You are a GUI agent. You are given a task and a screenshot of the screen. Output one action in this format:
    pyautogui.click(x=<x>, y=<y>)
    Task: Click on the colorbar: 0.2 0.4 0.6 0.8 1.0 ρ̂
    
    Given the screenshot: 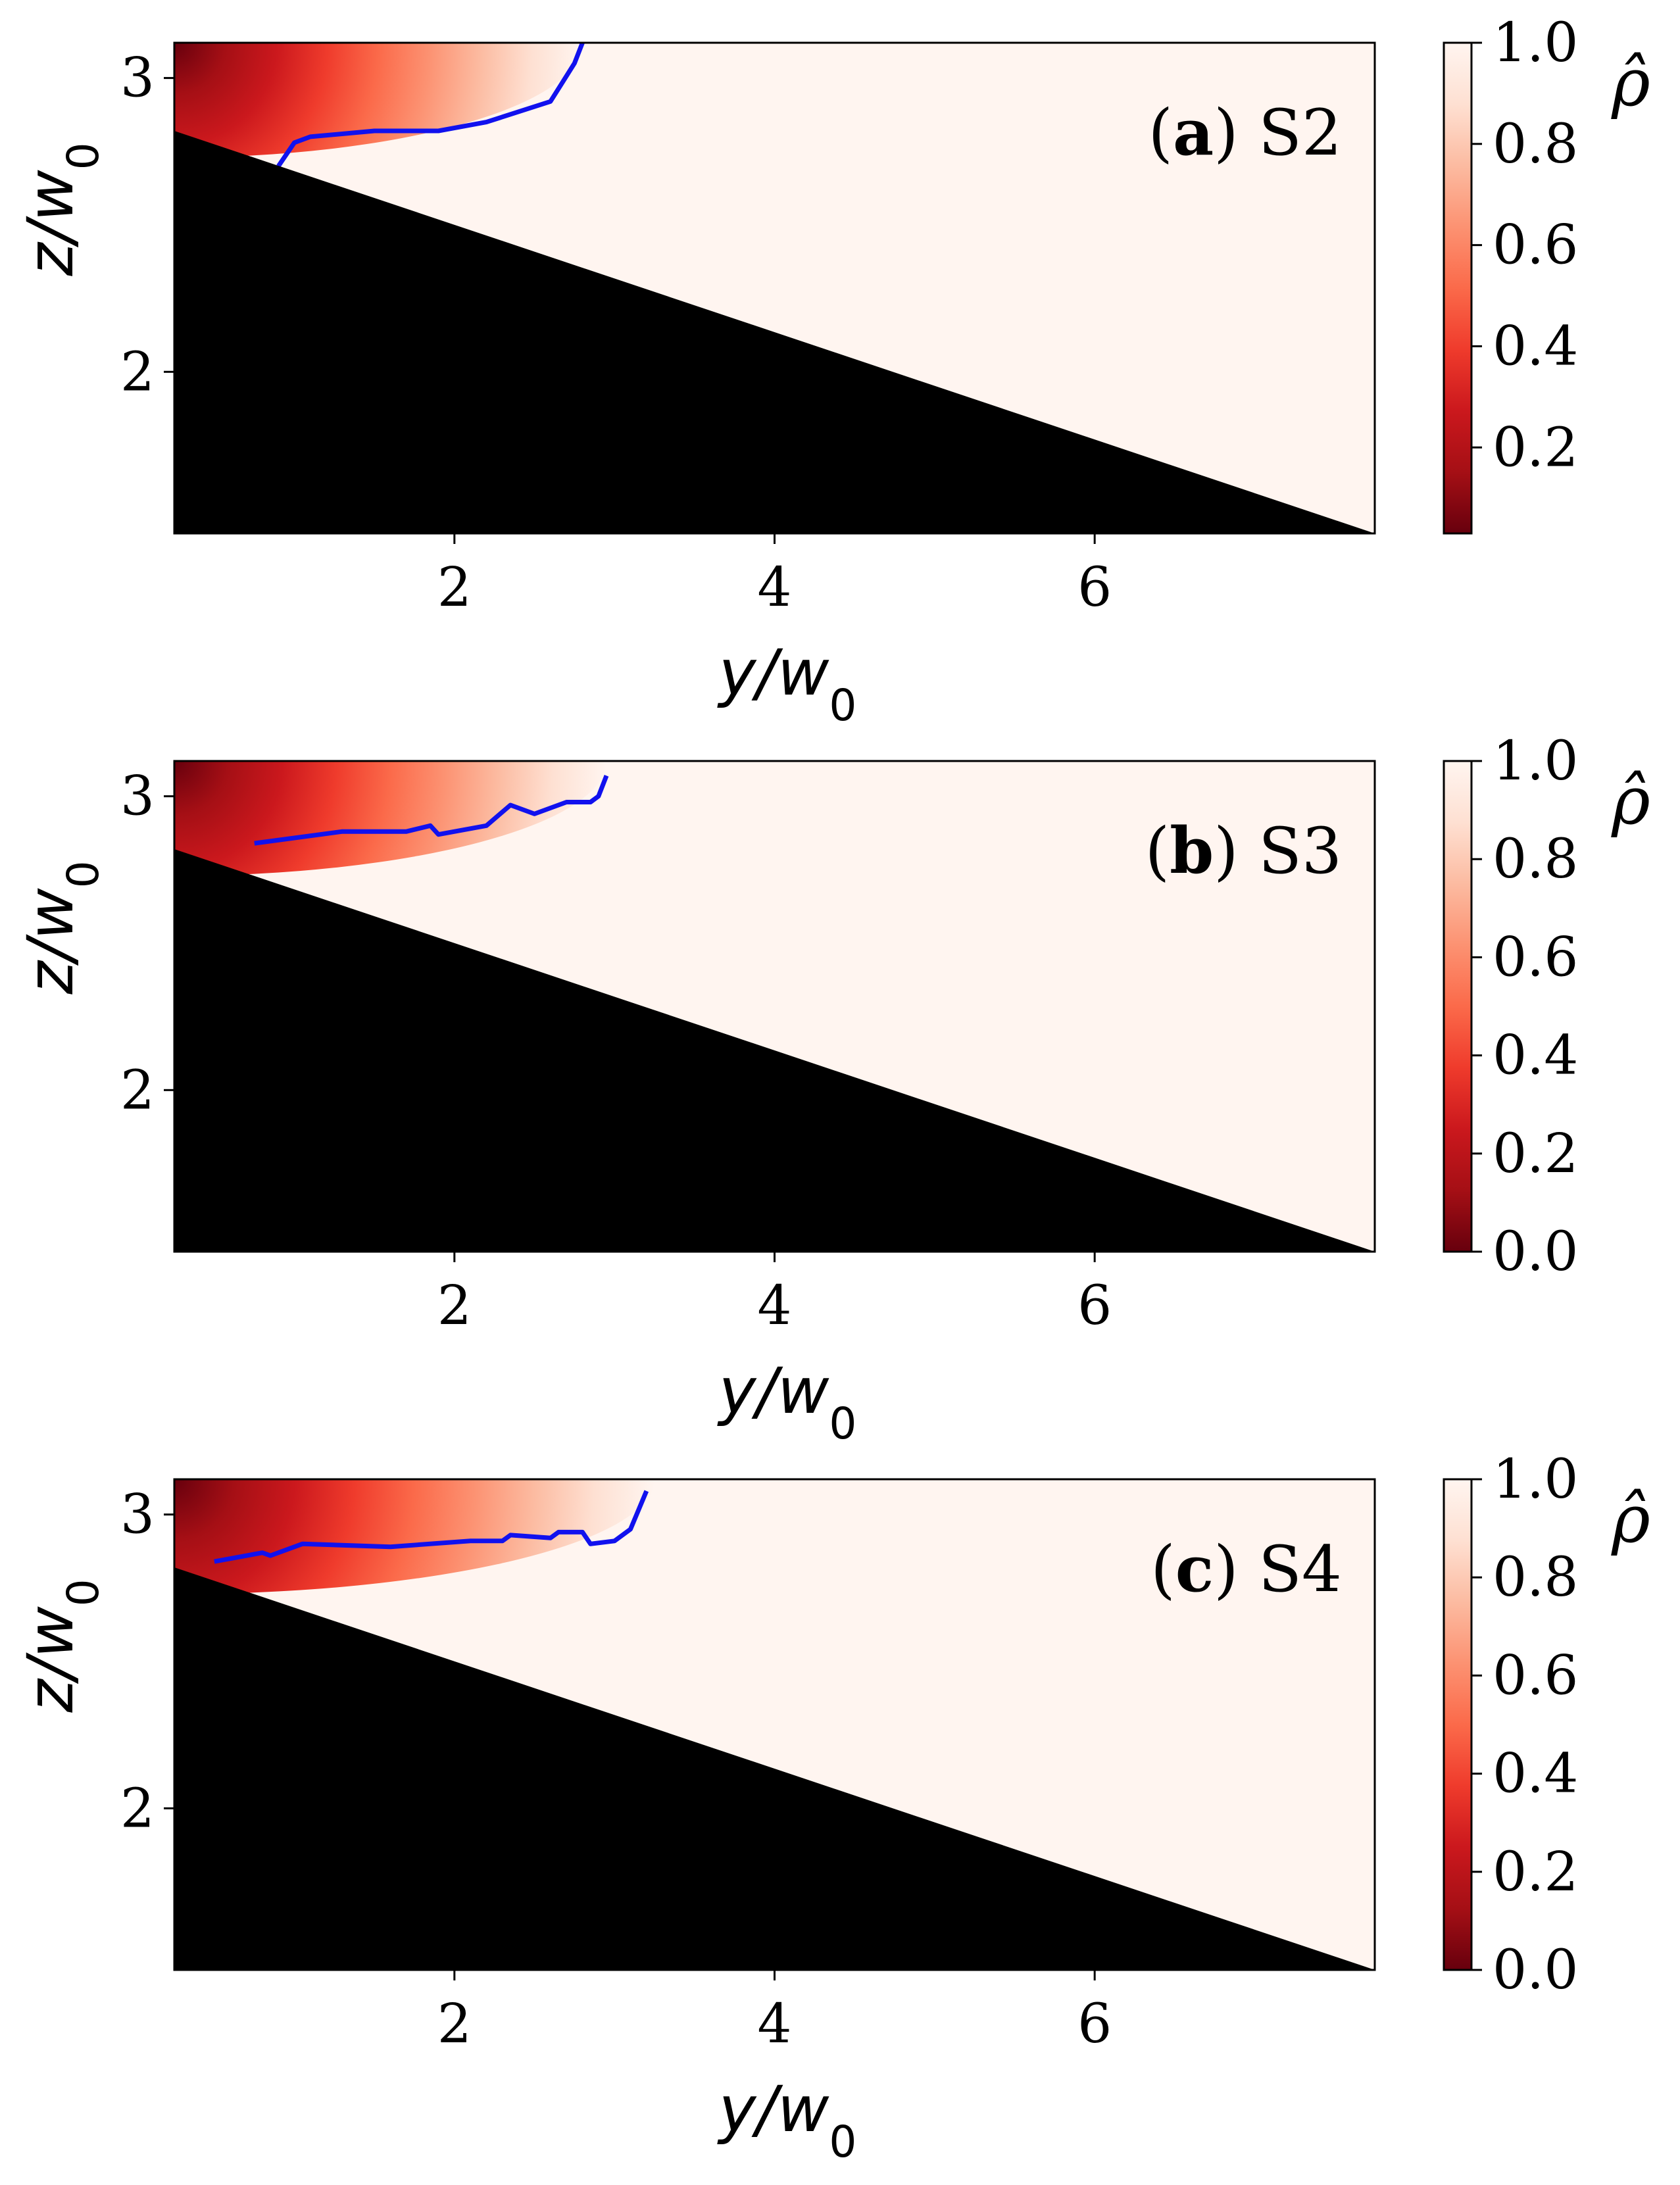 What is the action you would take?
    pyautogui.click(x=1546, y=273)
    